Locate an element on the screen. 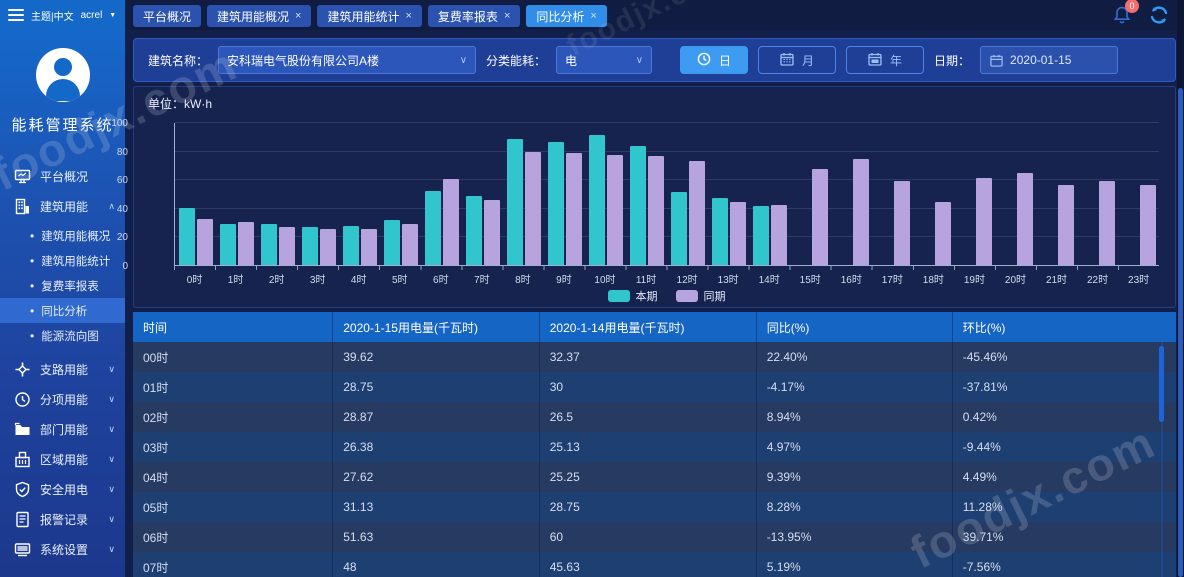 The width and height of the screenshot is (1184, 577). theme-language-label: 主题|中文 is located at coordinates (52, 17).